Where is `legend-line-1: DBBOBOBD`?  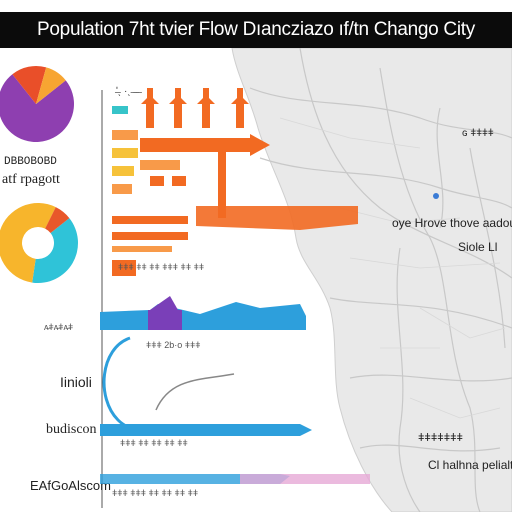
legend-line-1: DBBOBOBD is located at coordinates (30, 162).